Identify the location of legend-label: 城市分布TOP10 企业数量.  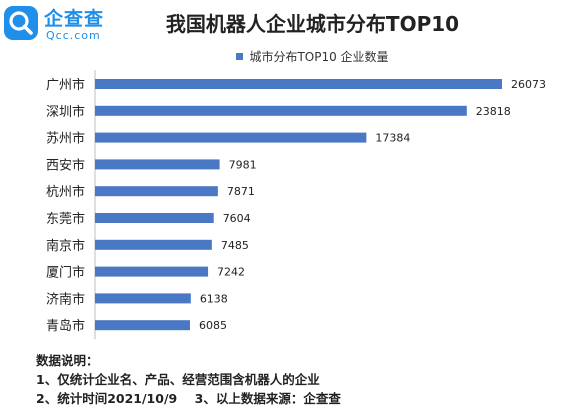
(319, 57).